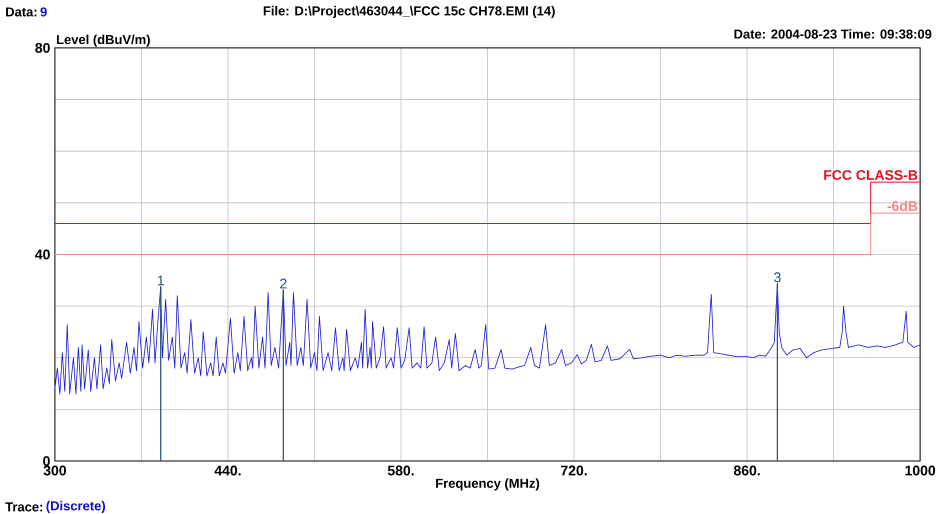  Describe the element at coordinates (46, 461) in the screenshot. I see `y-tick-label: 0` at that location.